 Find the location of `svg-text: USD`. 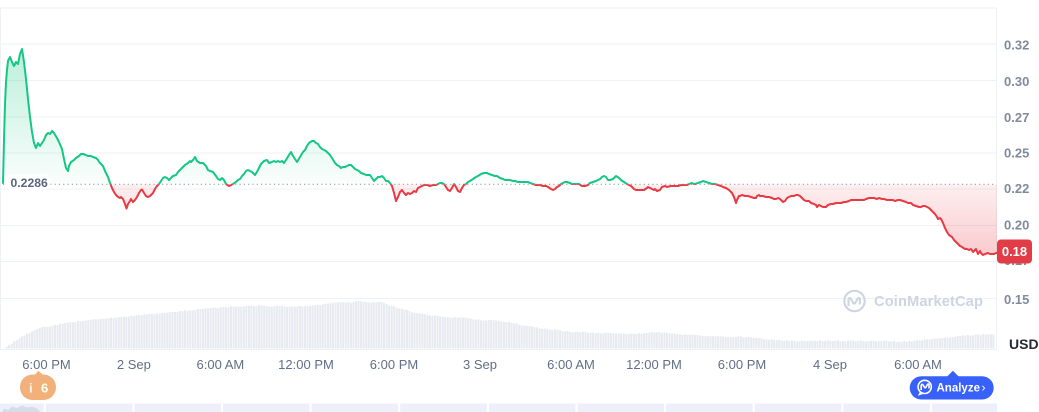

svg-text: USD is located at coordinates (1024, 344).